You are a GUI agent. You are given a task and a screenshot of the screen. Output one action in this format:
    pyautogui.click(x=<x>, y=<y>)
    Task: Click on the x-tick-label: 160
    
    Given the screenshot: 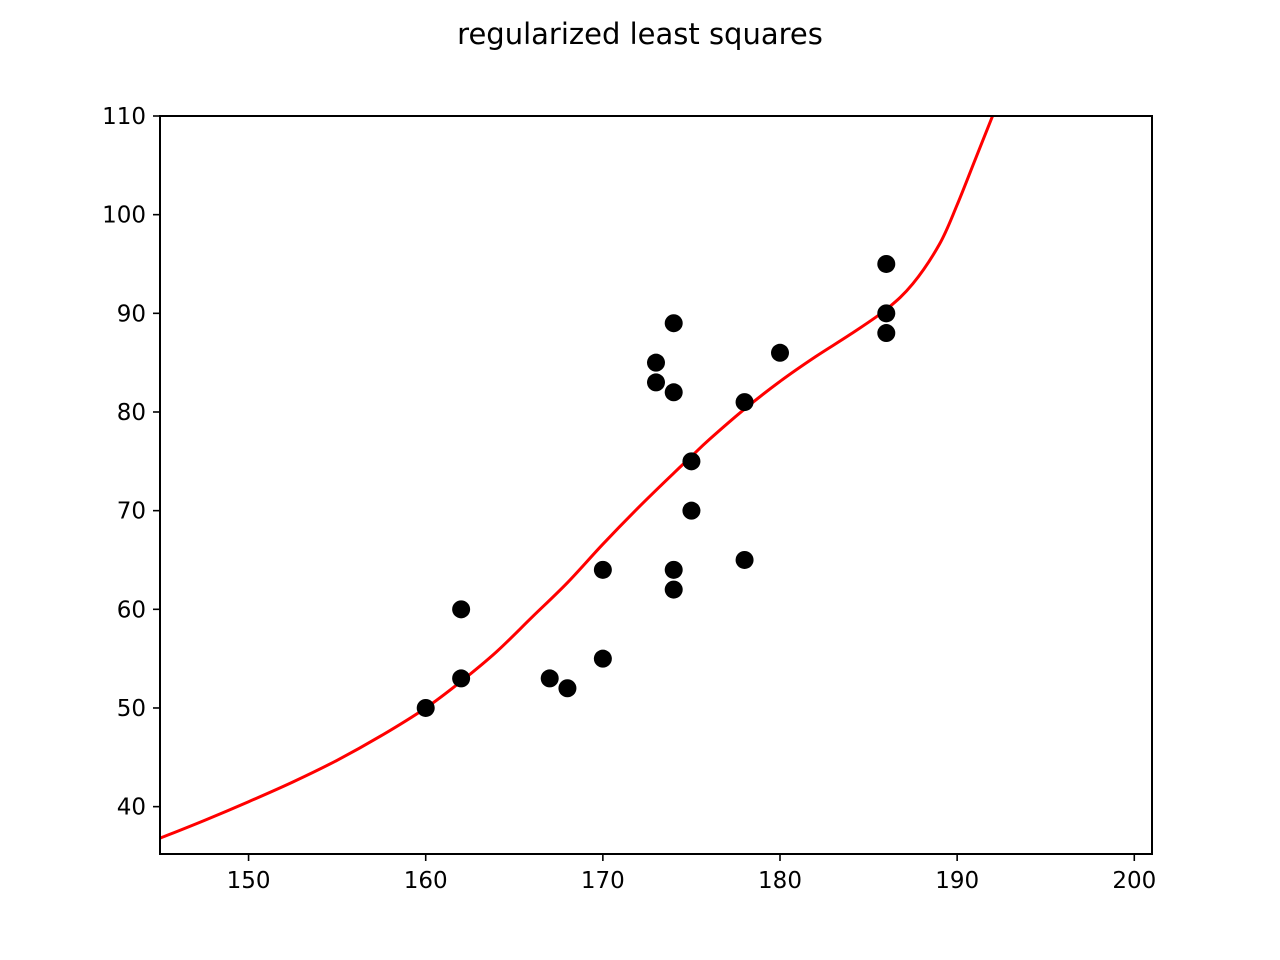 What is the action you would take?
    pyautogui.click(x=426, y=881)
    